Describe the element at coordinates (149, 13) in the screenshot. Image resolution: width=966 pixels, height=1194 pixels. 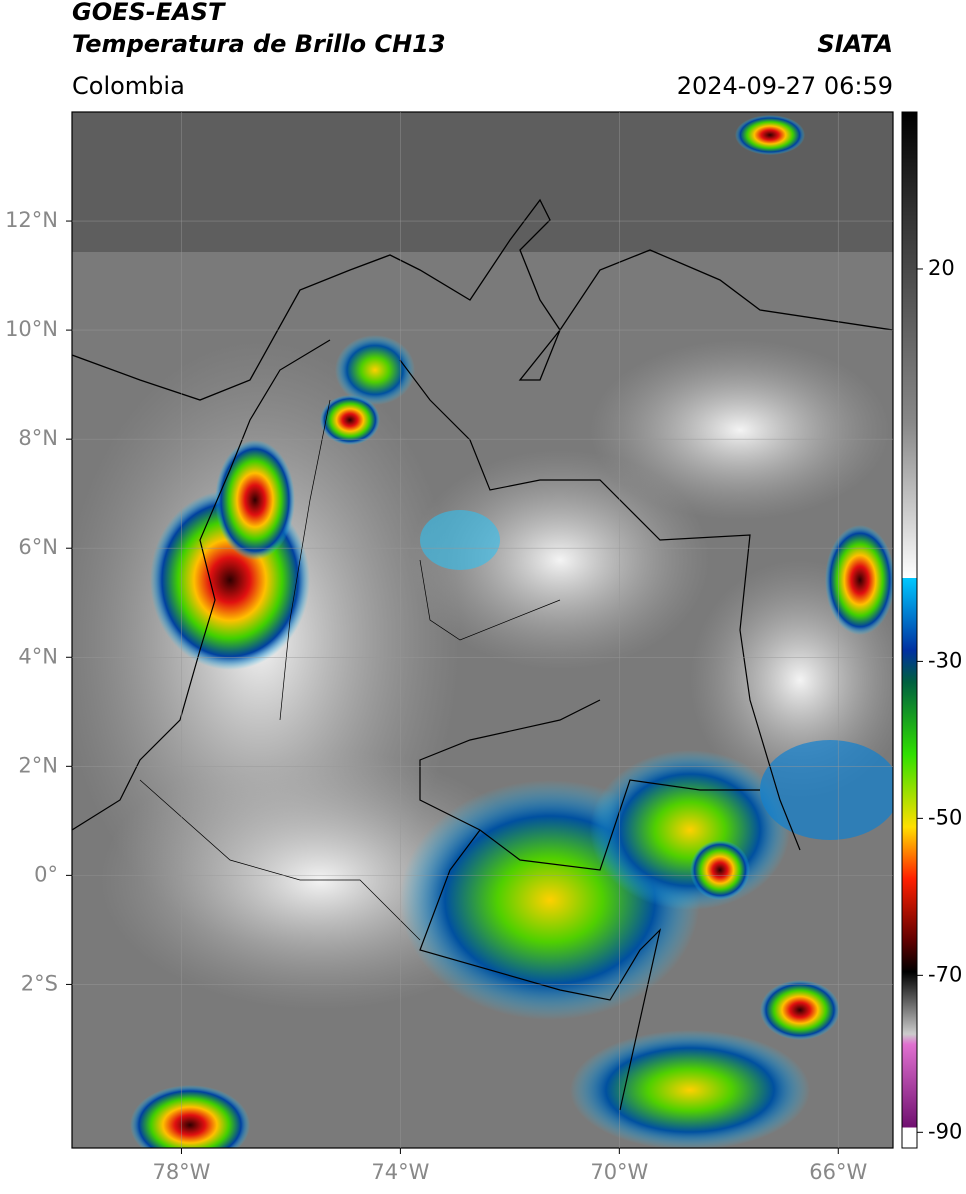
I see `satellite: GOES-EAST` at that location.